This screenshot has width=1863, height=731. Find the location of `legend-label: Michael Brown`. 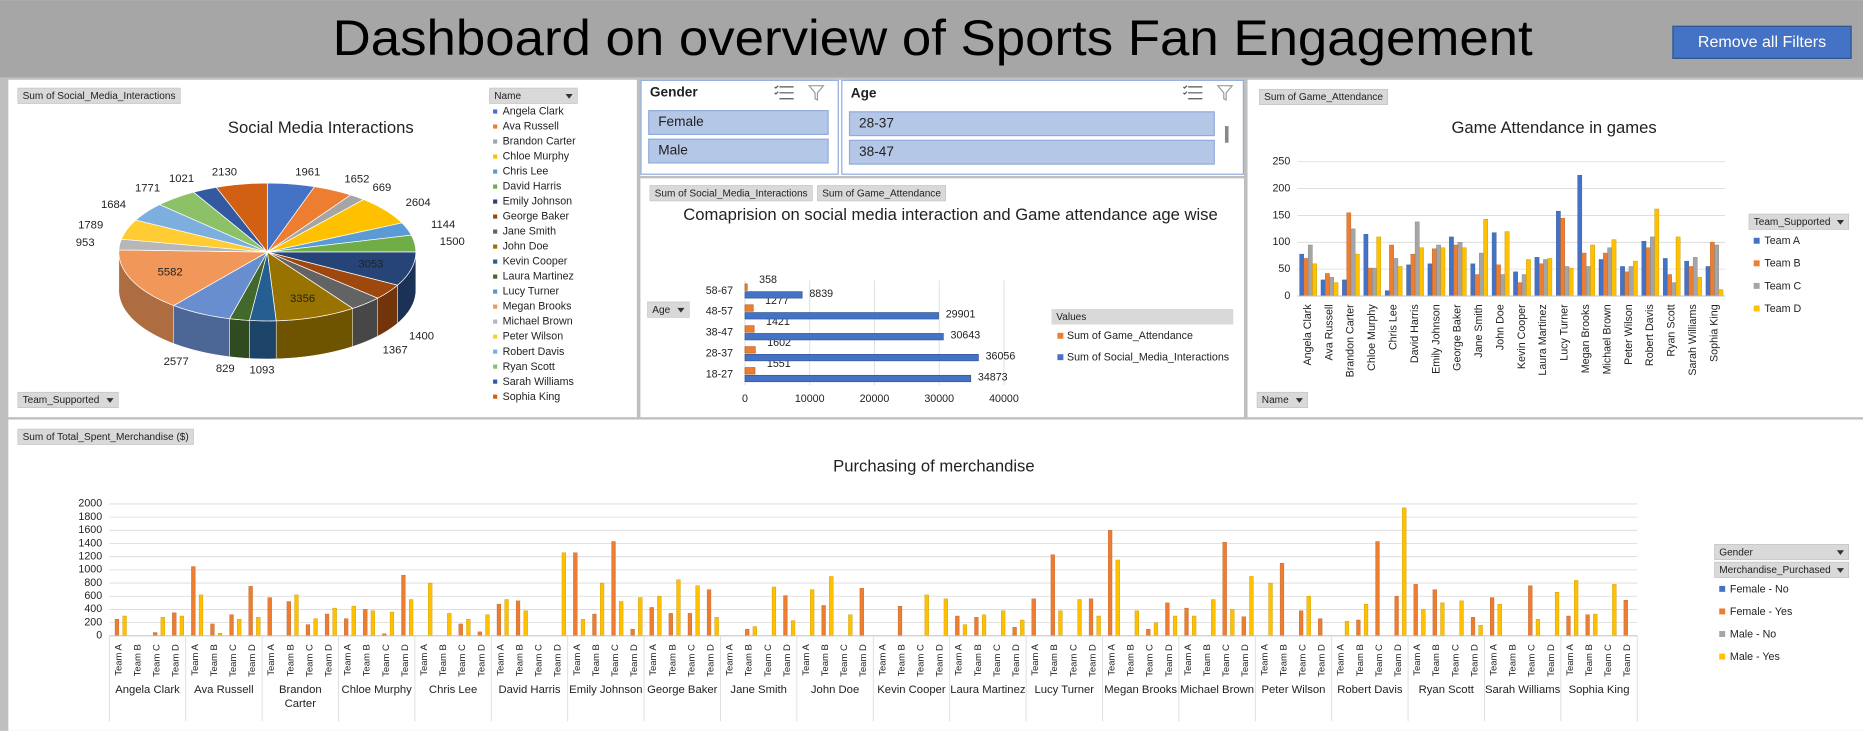

legend-label: Michael Brown is located at coordinates (538, 322).